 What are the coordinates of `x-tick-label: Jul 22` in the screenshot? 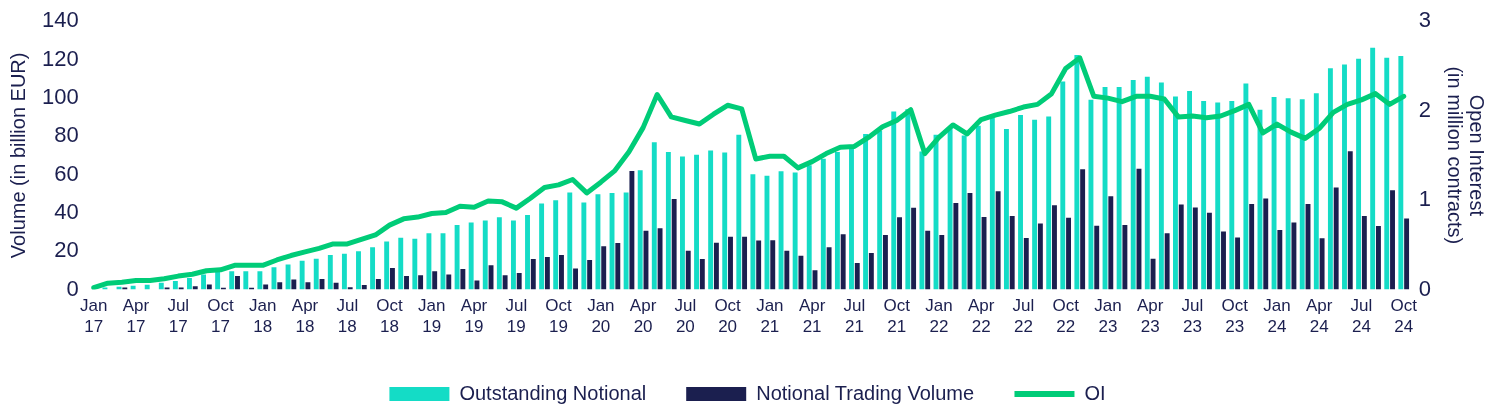 It's located at (1023, 316).